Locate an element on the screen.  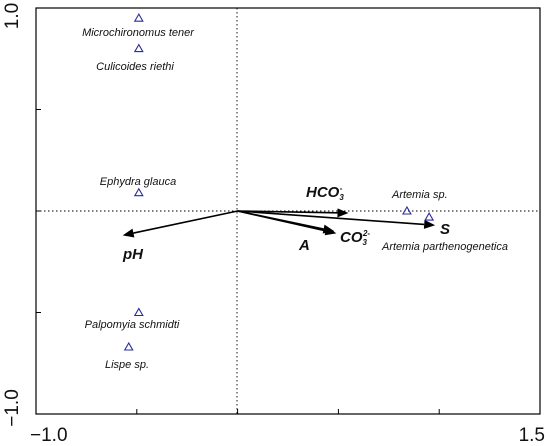
species-marker-culicoides is located at coordinates (138, 48).